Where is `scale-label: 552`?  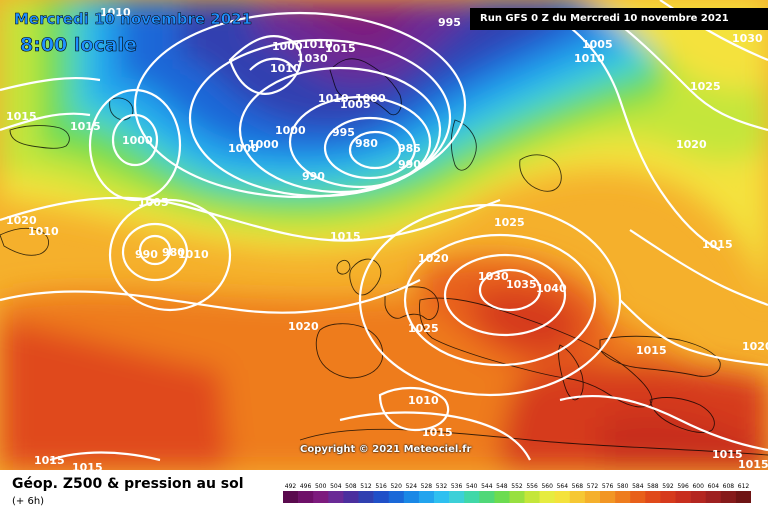
scale-label: 552 is located at coordinates (517, 486).